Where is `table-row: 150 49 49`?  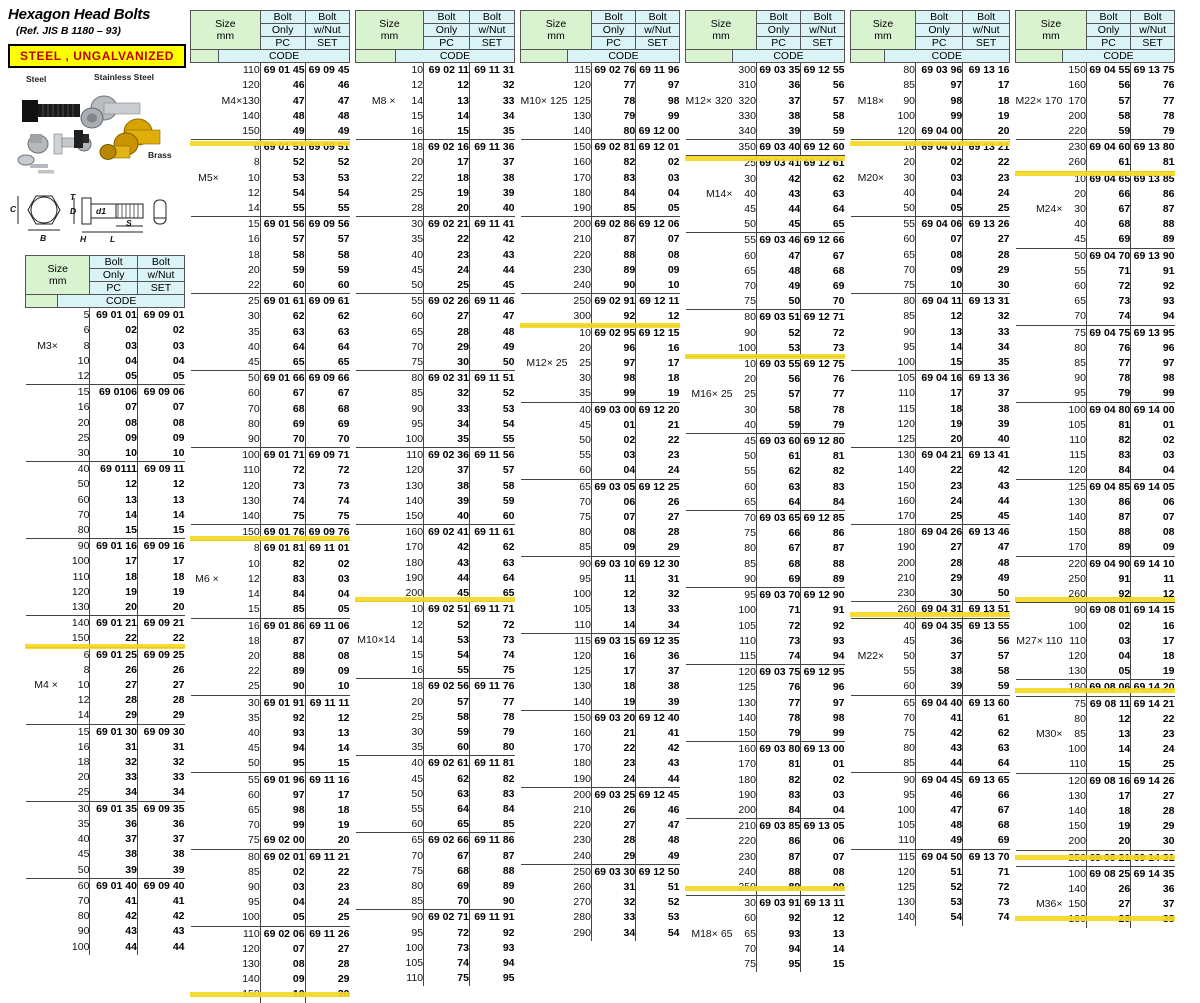 table-row: 150 49 49 is located at coordinates (270, 132).